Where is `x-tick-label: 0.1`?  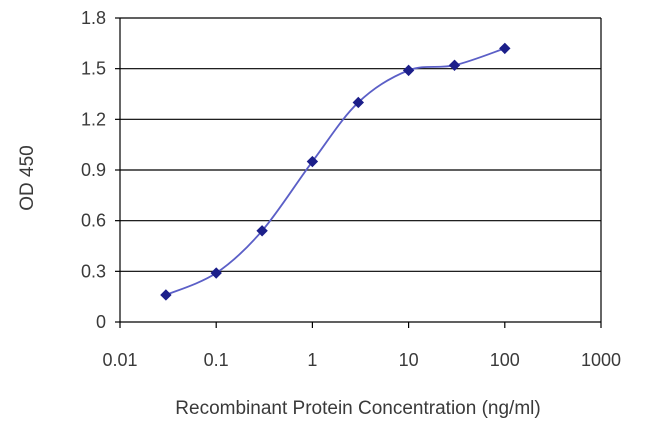 x-tick-label: 0.1 is located at coordinates (216, 360).